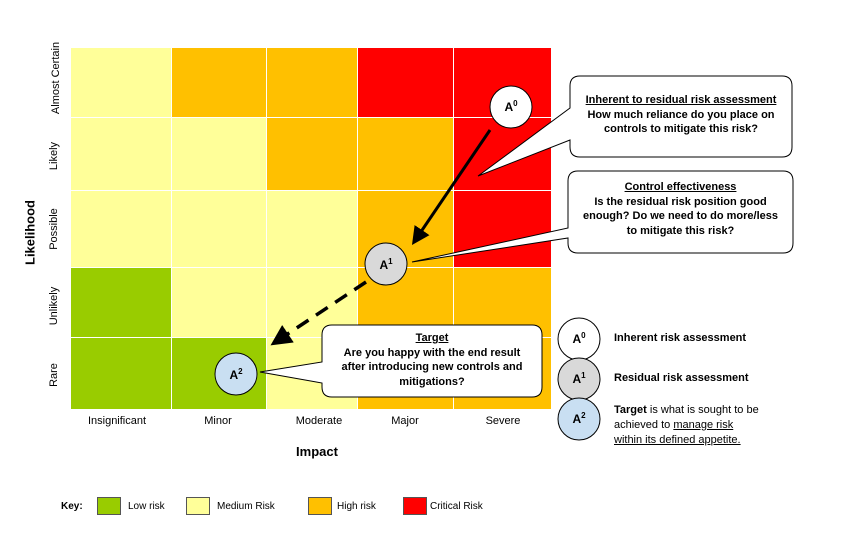  Describe the element at coordinates (681, 129) in the screenshot. I see `inherent-callout-line: controls to mitigate this risk?` at that location.